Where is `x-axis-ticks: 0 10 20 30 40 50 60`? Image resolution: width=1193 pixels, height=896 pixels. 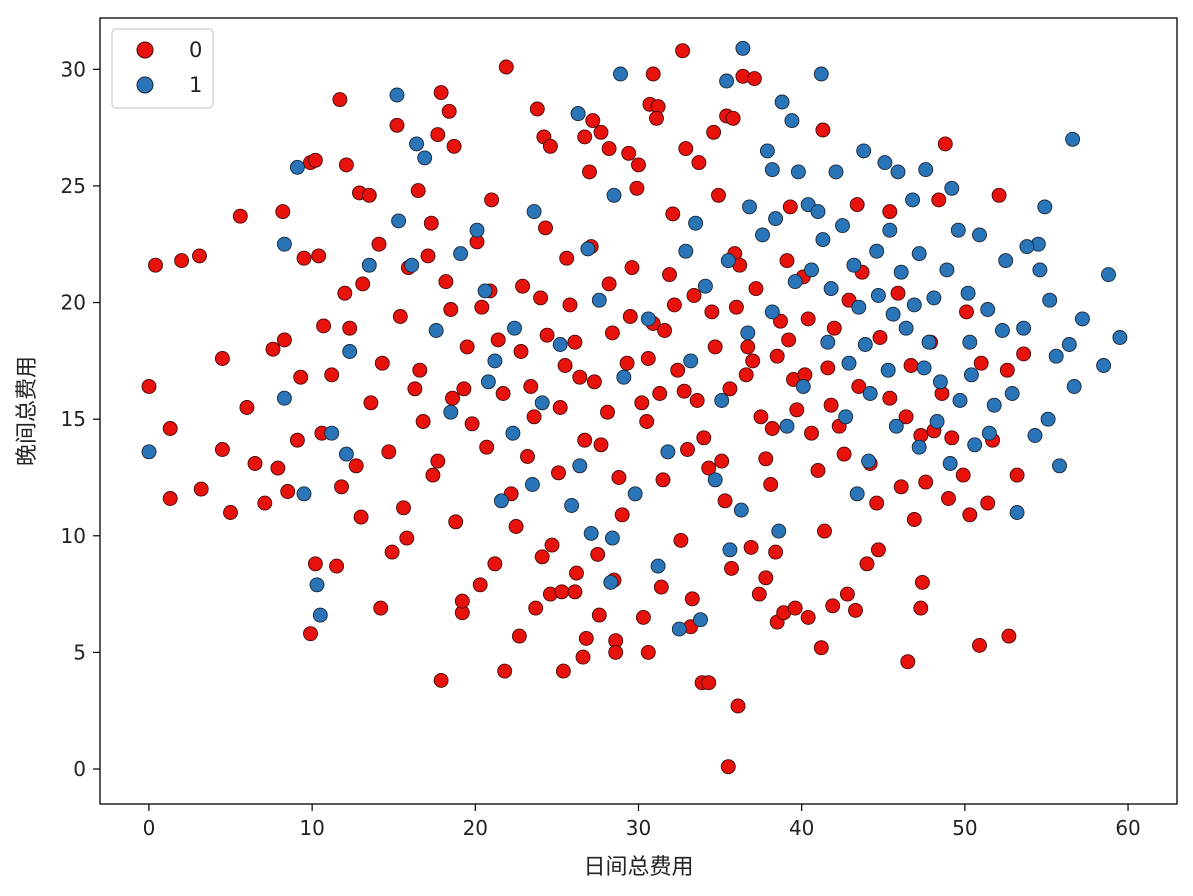
x-axis-ticks: 0 10 20 30 40 50 60 is located at coordinates (642, 822).